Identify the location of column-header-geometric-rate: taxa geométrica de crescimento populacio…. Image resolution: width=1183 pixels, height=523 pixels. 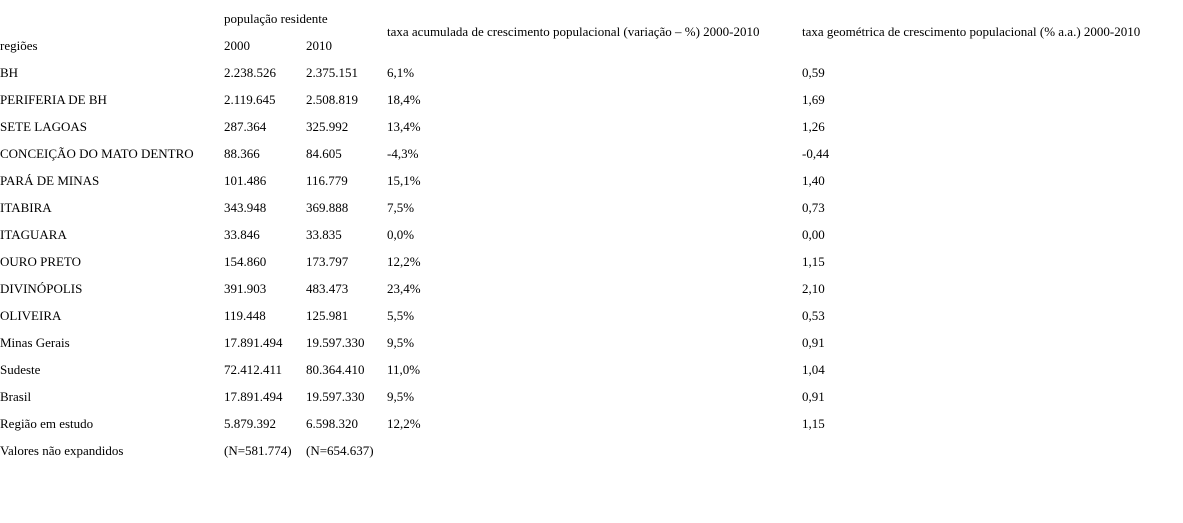
(971, 31).